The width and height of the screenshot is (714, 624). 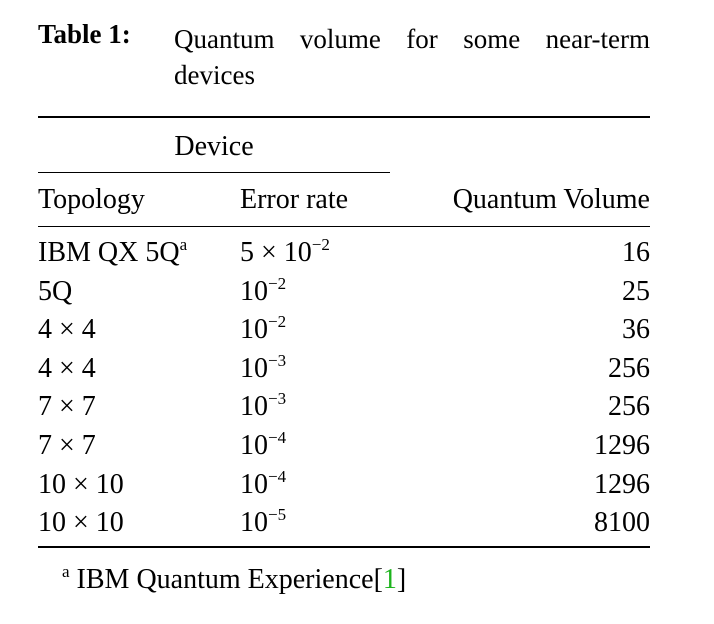 I want to click on ref-bracket: ], so click(x=401, y=579).